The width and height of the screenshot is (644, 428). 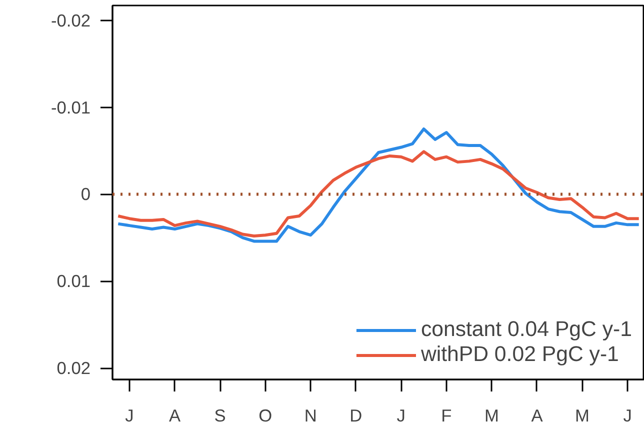 What do you see at coordinates (71, 107) in the screenshot?
I see `y-tick-label: -0.01` at bounding box center [71, 107].